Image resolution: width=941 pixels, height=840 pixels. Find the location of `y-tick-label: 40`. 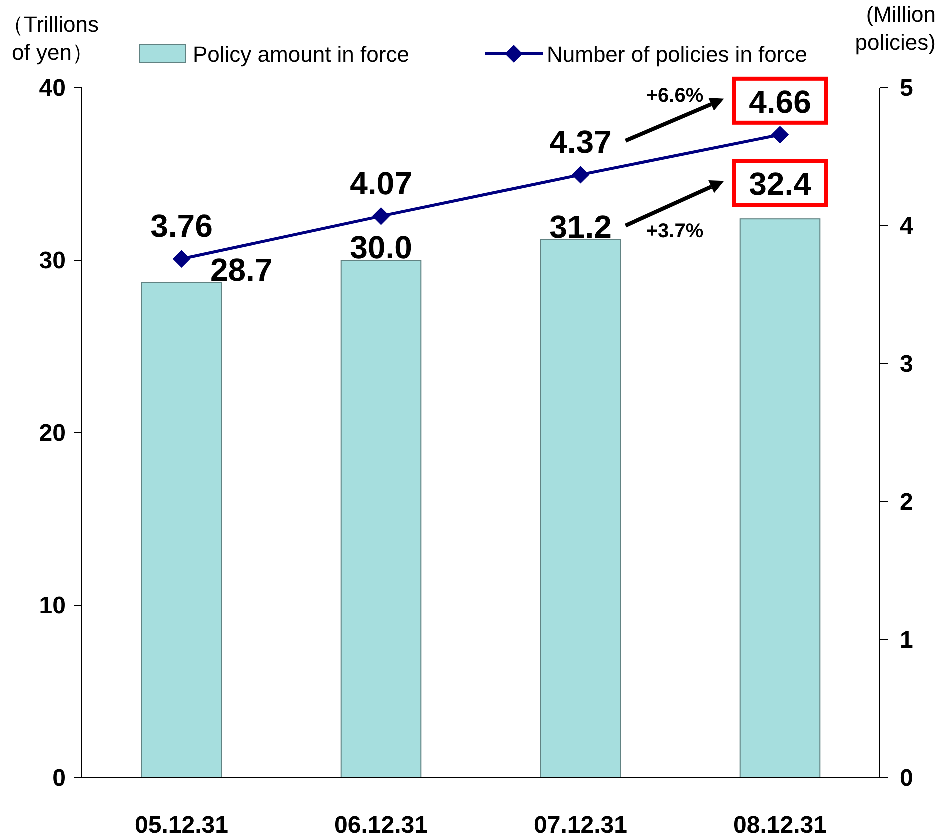

y-tick-label: 40 is located at coordinates (52, 88).